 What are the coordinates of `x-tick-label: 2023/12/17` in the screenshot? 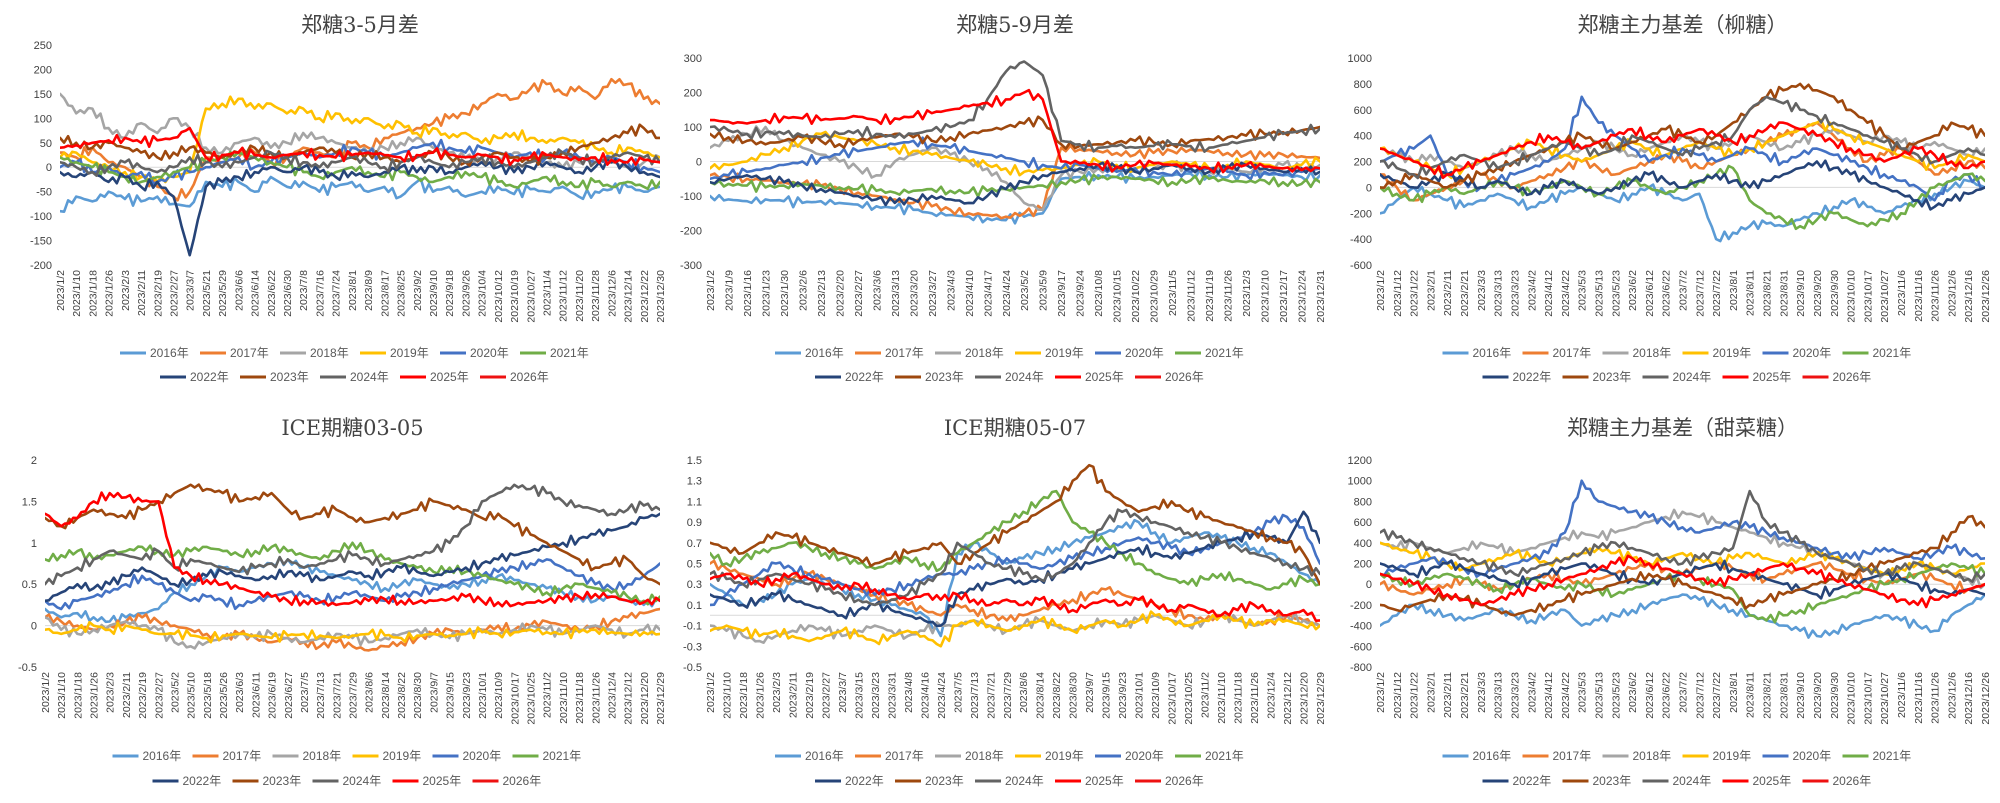 It's located at (1284, 296).